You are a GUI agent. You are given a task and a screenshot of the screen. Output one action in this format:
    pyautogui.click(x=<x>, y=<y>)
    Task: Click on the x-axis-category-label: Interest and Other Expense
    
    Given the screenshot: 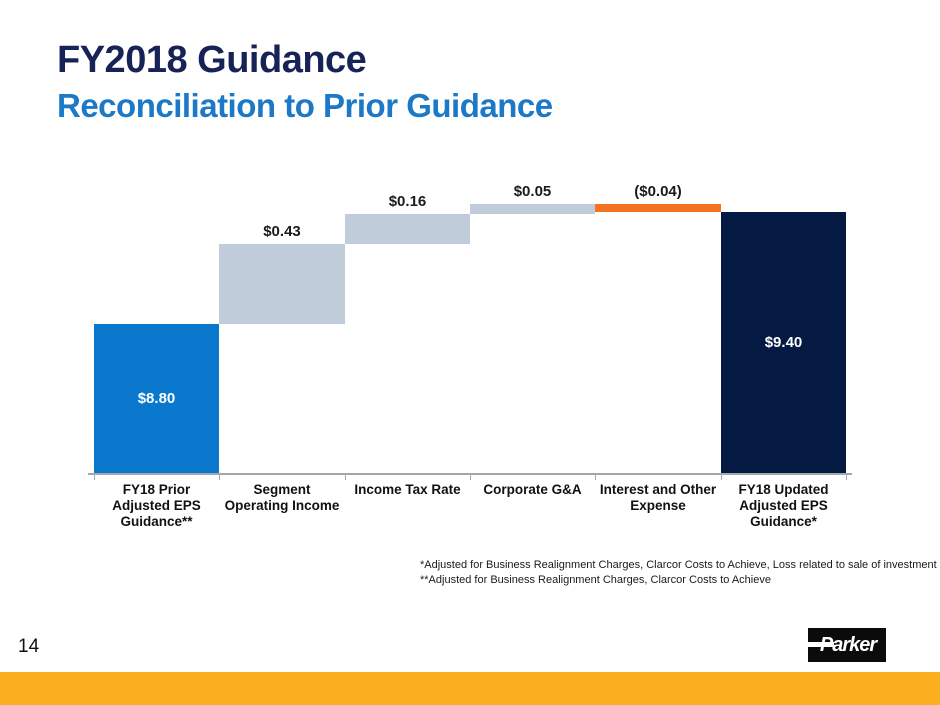 What is the action you would take?
    pyautogui.click(x=658, y=497)
    